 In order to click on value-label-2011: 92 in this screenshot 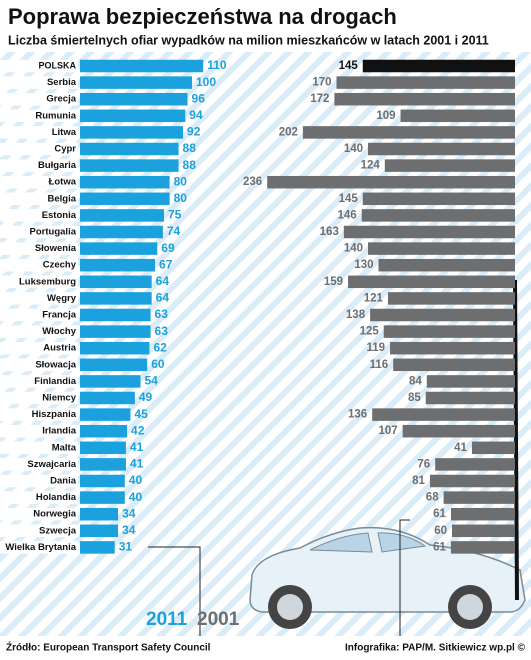, I will do `click(194, 132)`.